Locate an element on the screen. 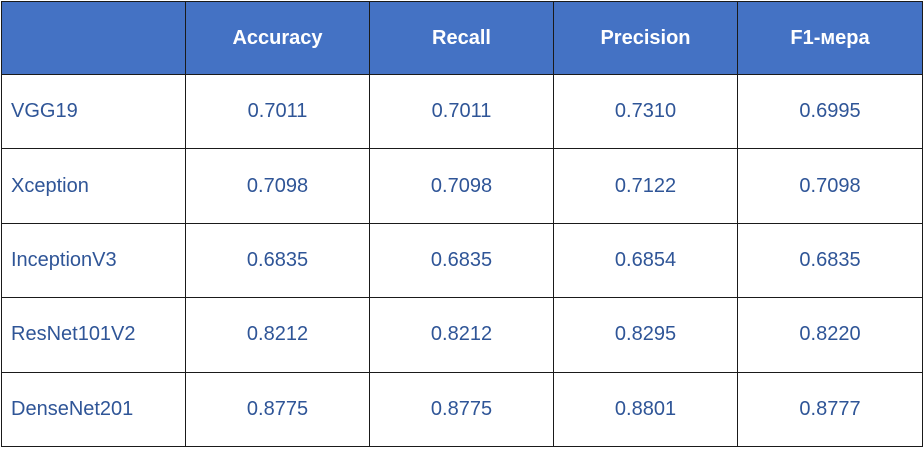 Image resolution: width=924 pixels, height=449 pixels. accuracy-cell: 0.6835 is located at coordinates (277, 260).